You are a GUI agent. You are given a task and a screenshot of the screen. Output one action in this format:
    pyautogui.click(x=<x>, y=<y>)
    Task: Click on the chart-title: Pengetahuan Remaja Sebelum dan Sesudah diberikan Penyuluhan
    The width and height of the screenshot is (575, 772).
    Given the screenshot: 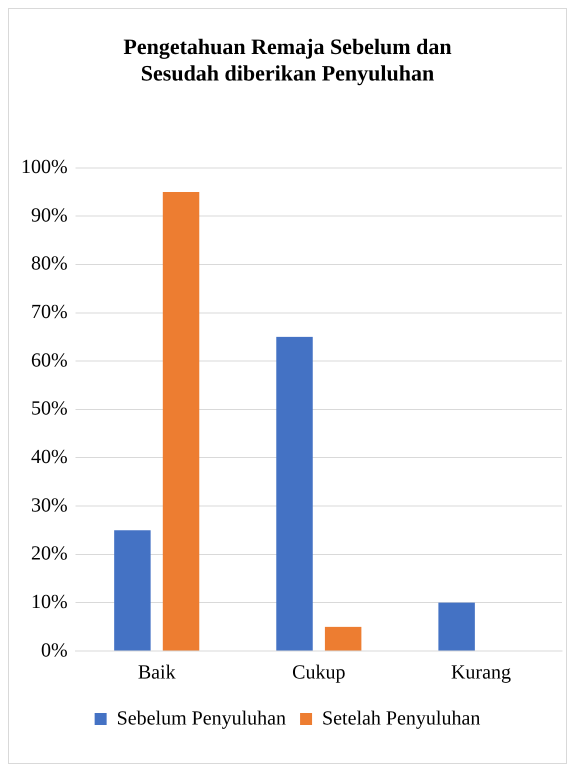 What is the action you would take?
    pyautogui.click(x=287, y=60)
    